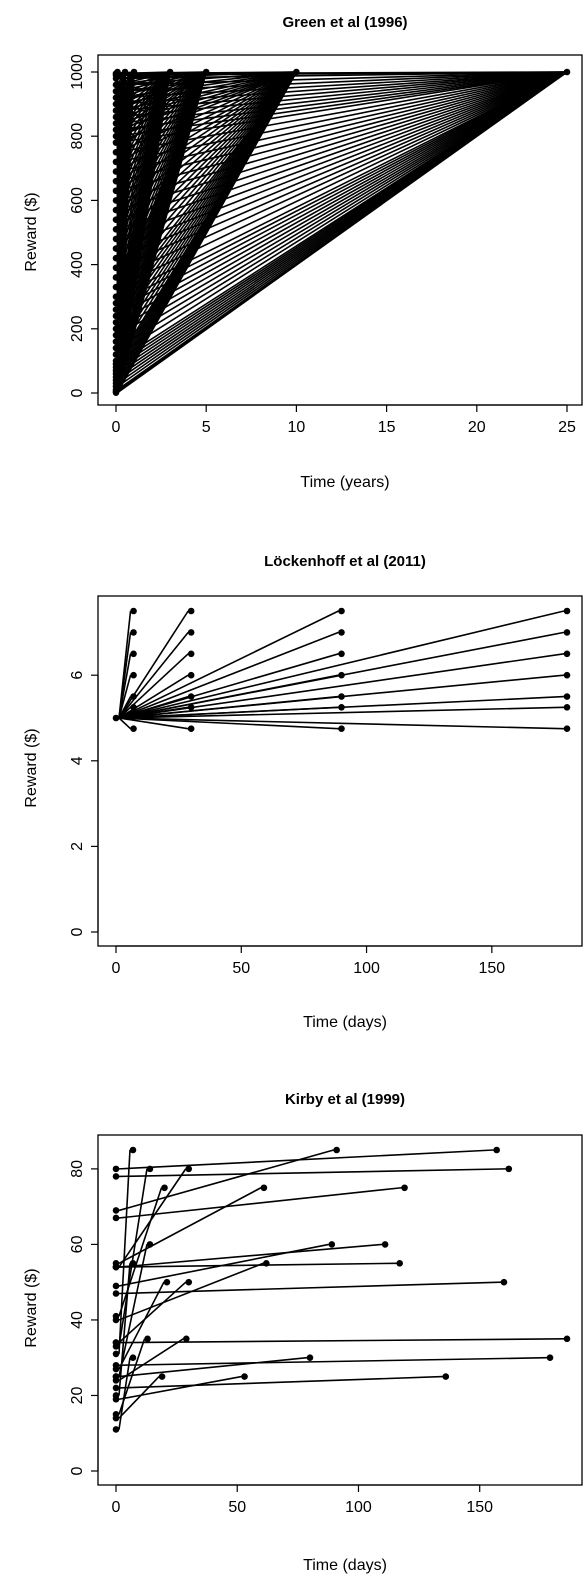  What do you see at coordinates (341, 1289) in the screenshot?
I see `panel3-marks` at bounding box center [341, 1289].